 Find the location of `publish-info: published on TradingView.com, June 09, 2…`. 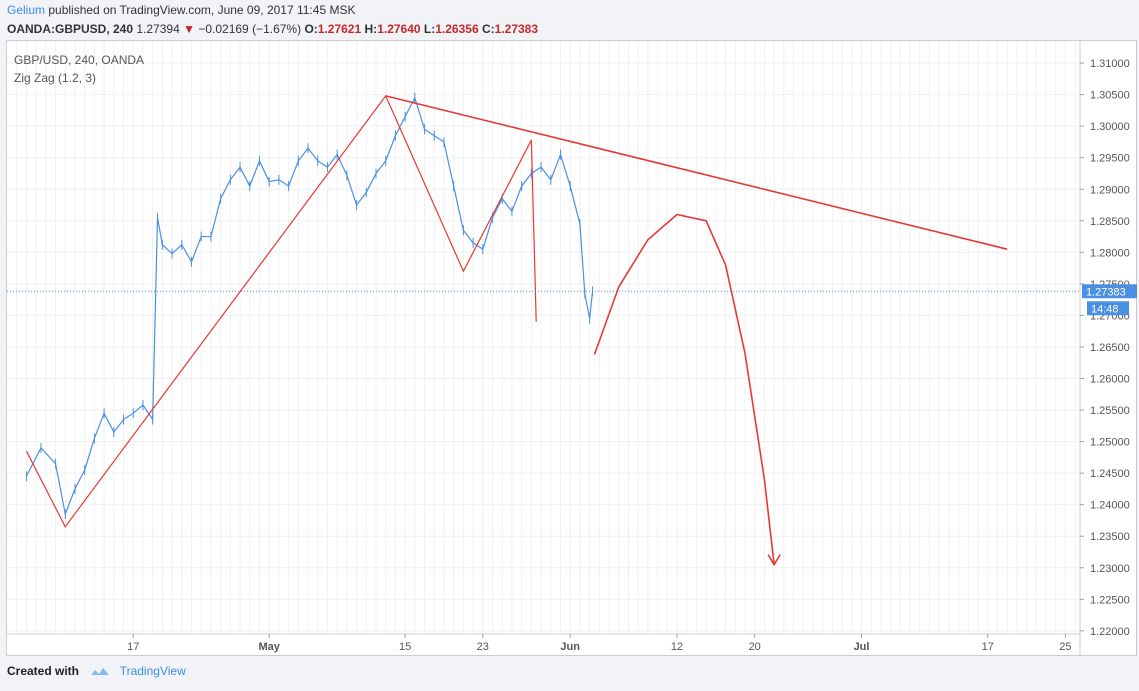

publish-info: published on TradingView.com, June 09, 2… is located at coordinates (202, 10).